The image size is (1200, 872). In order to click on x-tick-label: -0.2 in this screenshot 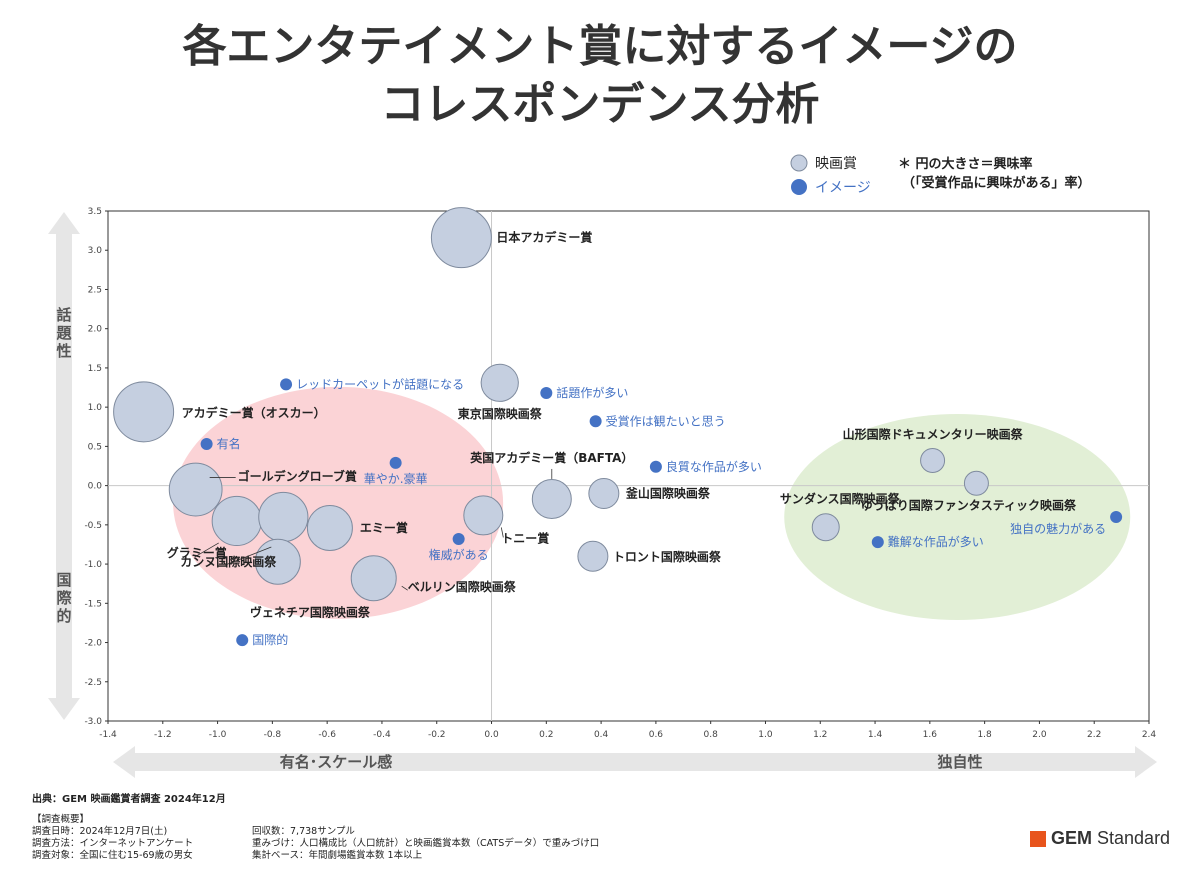, I will do `click(437, 735)`.